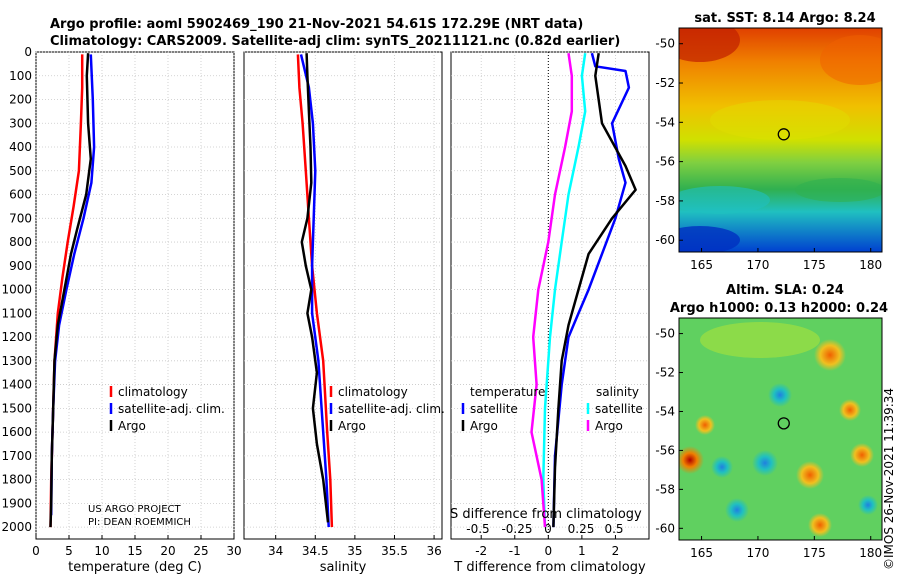  Describe the element at coordinates (315, 288) in the screenshot. I see `series-argo` at that location.